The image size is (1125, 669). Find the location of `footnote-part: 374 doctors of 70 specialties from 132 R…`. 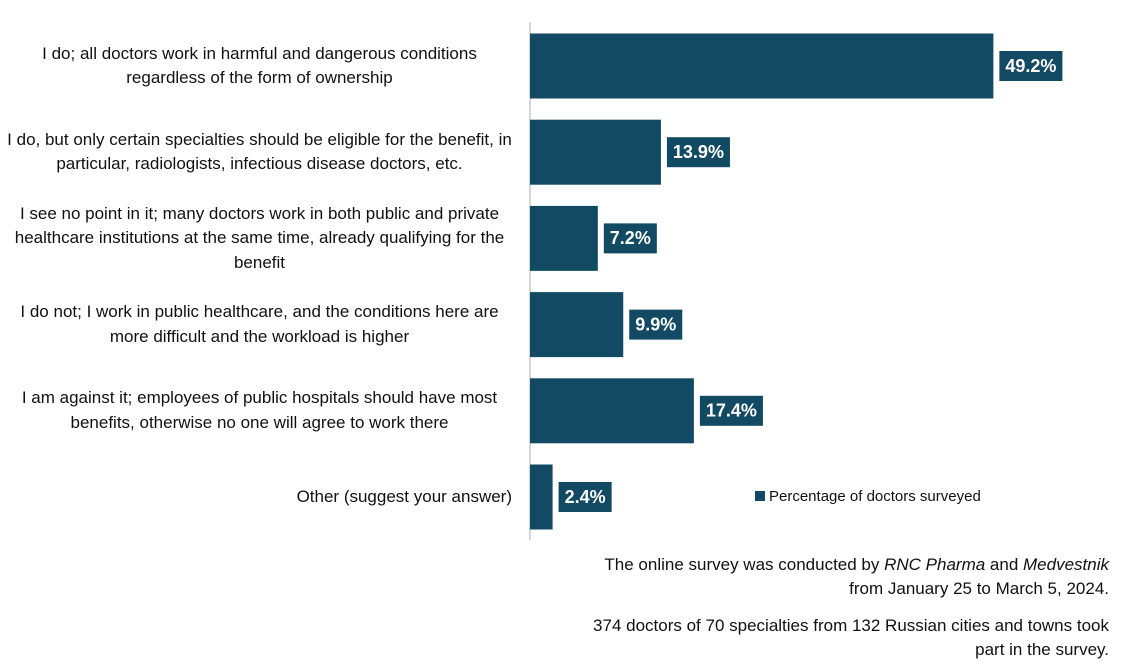

footnote-part: 374 doctors of 70 specialties from 132 R… is located at coordinates (851, 637).